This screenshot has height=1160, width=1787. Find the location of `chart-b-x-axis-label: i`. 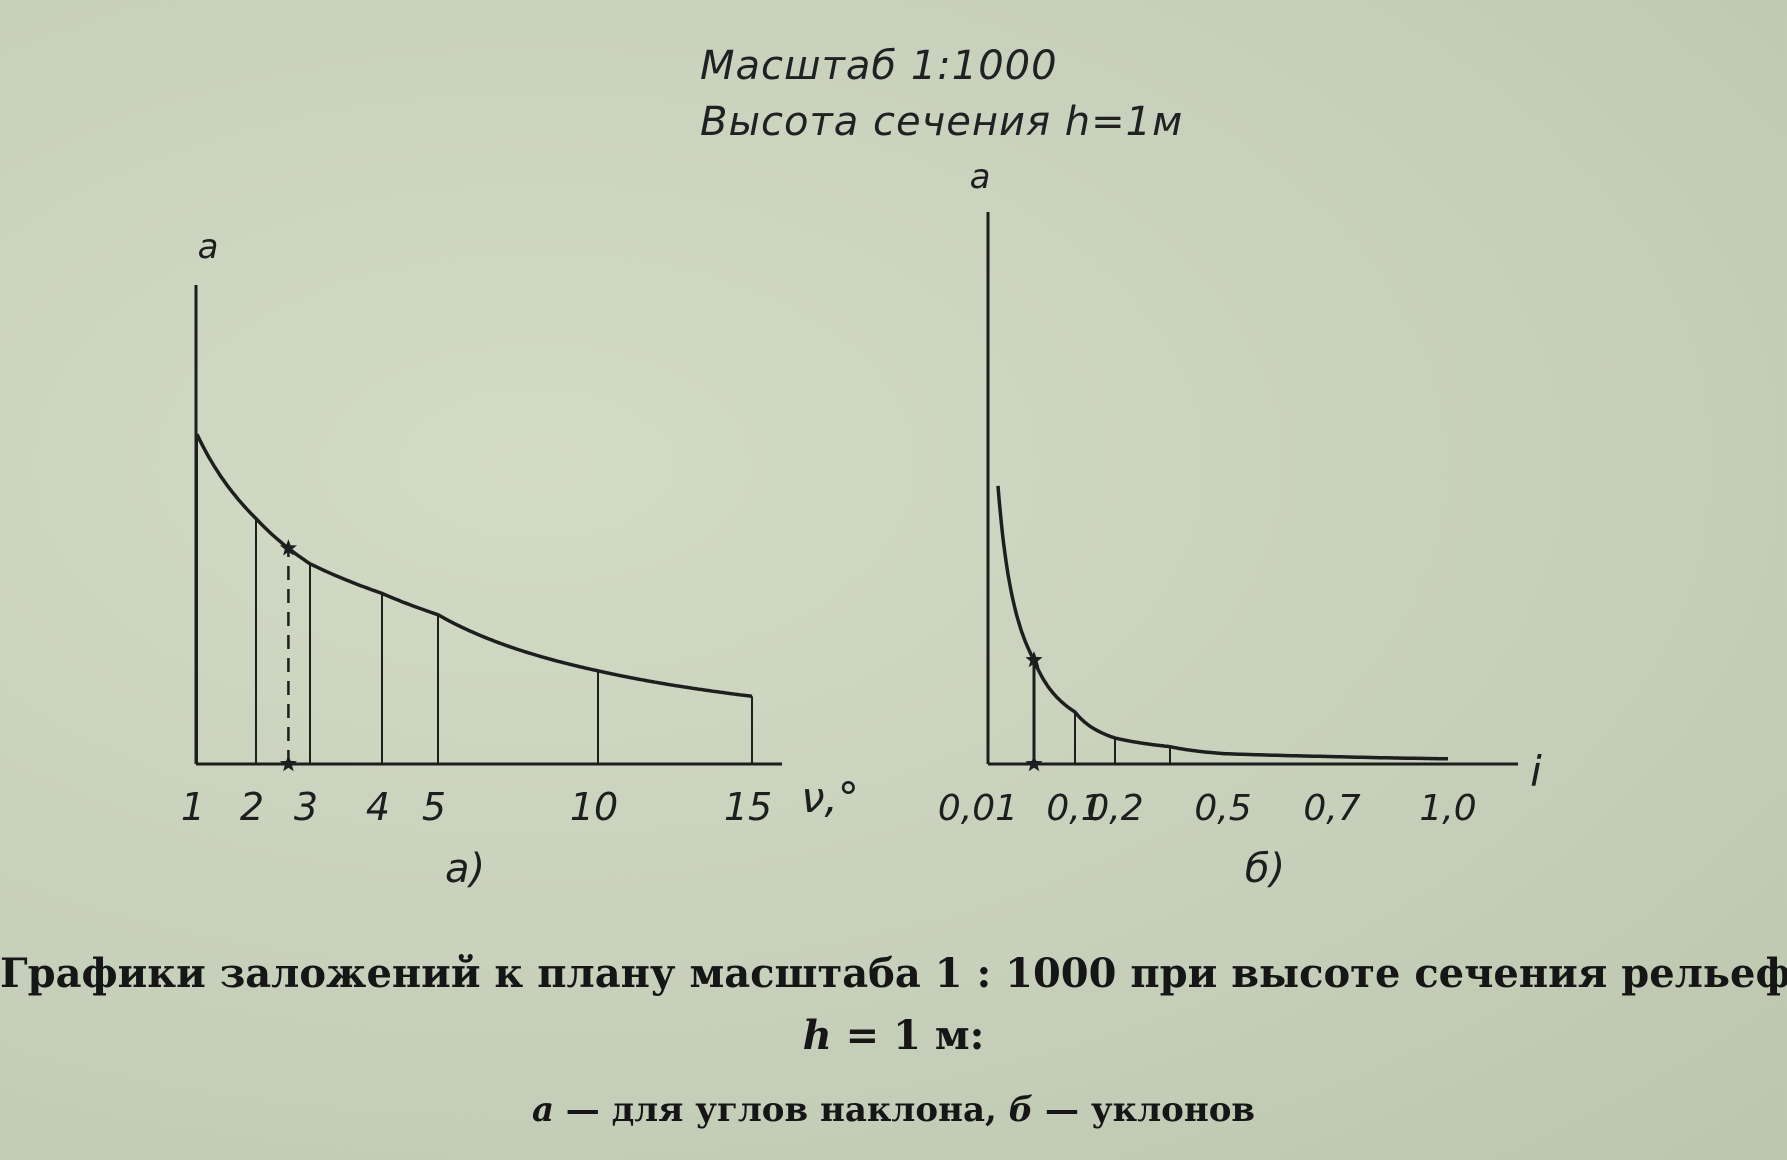

chart-b-x-axis-label: i is located at coordinates (1536, 771).